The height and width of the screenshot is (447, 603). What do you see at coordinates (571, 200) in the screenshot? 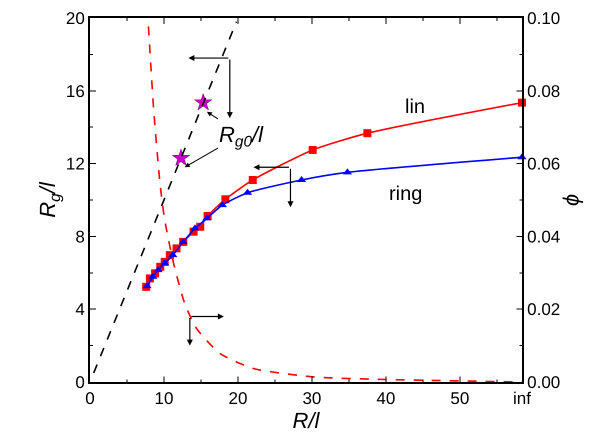
I see `y2-axis-title: ϕ` at bounding box center [571, 200].